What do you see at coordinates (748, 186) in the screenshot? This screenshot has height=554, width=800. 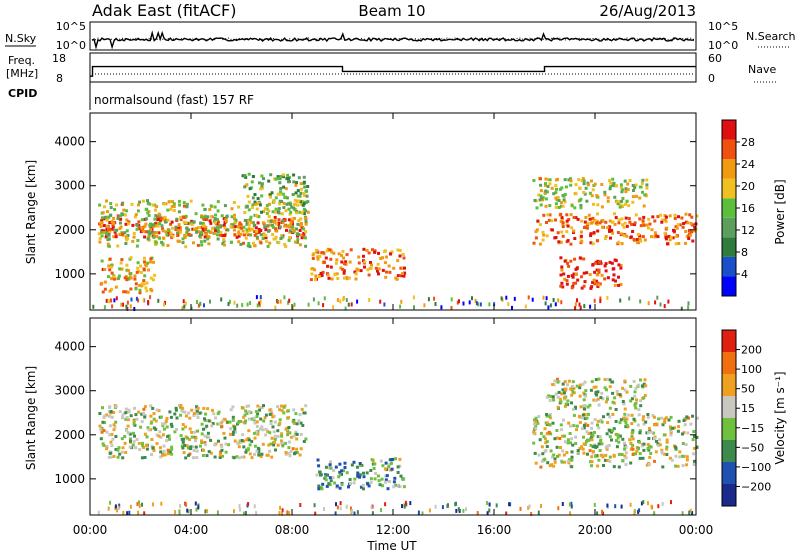 I see `power-cbar-tick-label-2: 20` at bounding box center [748, 186].